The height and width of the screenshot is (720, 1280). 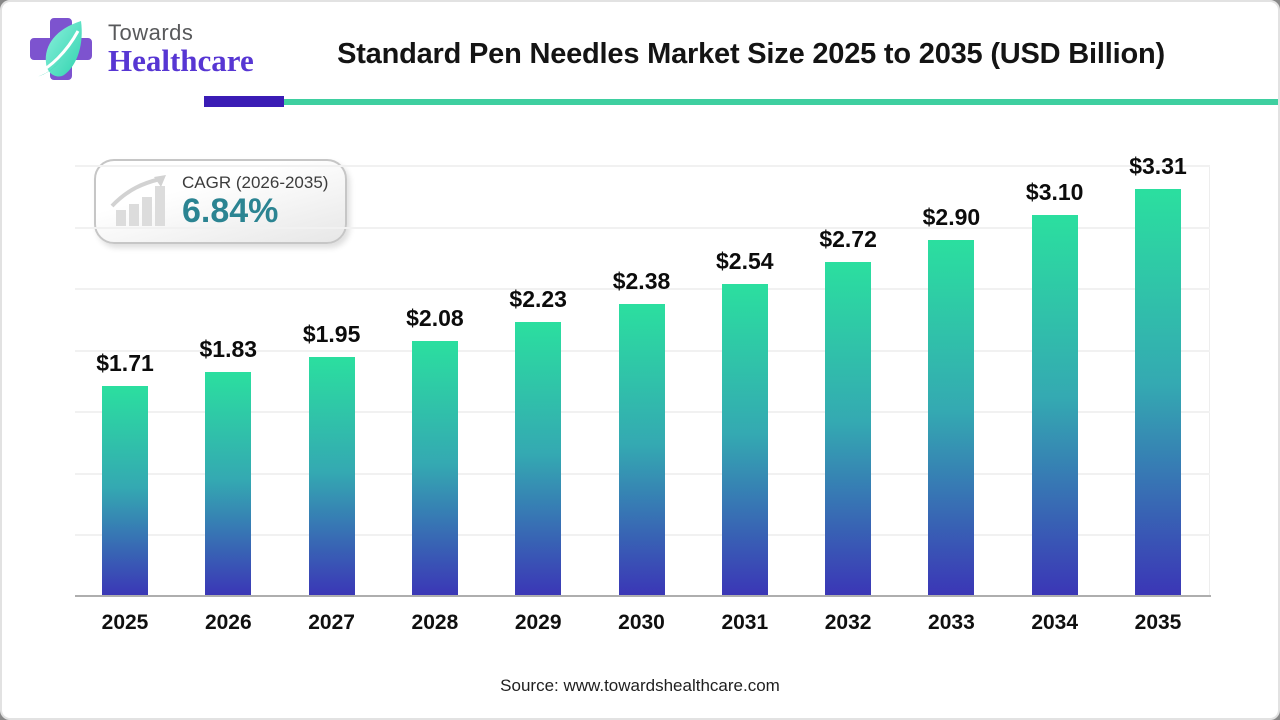 What do you see at coordinates (255, 182) in the screenshot?
I see `cagr-label: CAGR (2026-2035)` at bounding box center [255, 182].